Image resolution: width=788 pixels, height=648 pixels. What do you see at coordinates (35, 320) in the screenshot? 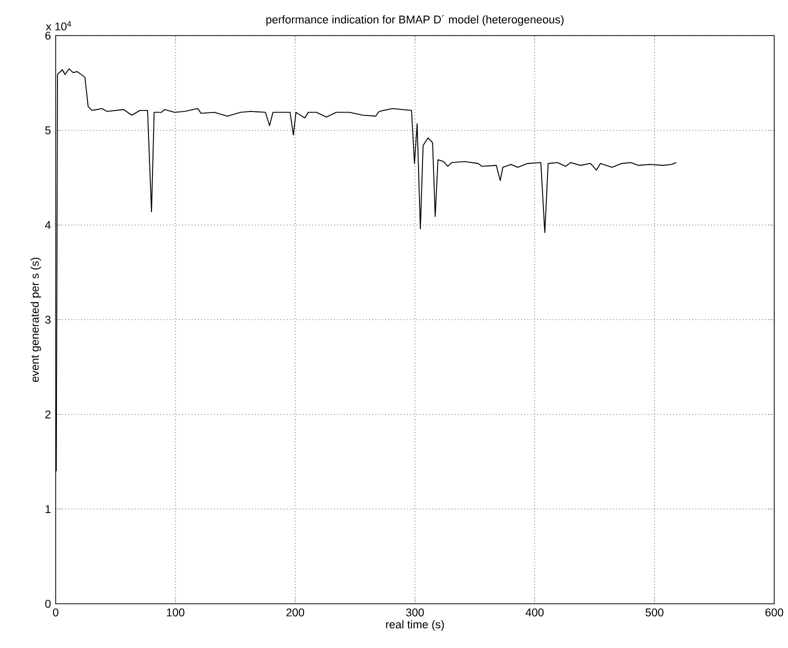
I see `y-axis-title: event generated per s (s)` at bounding box center [35, 320].